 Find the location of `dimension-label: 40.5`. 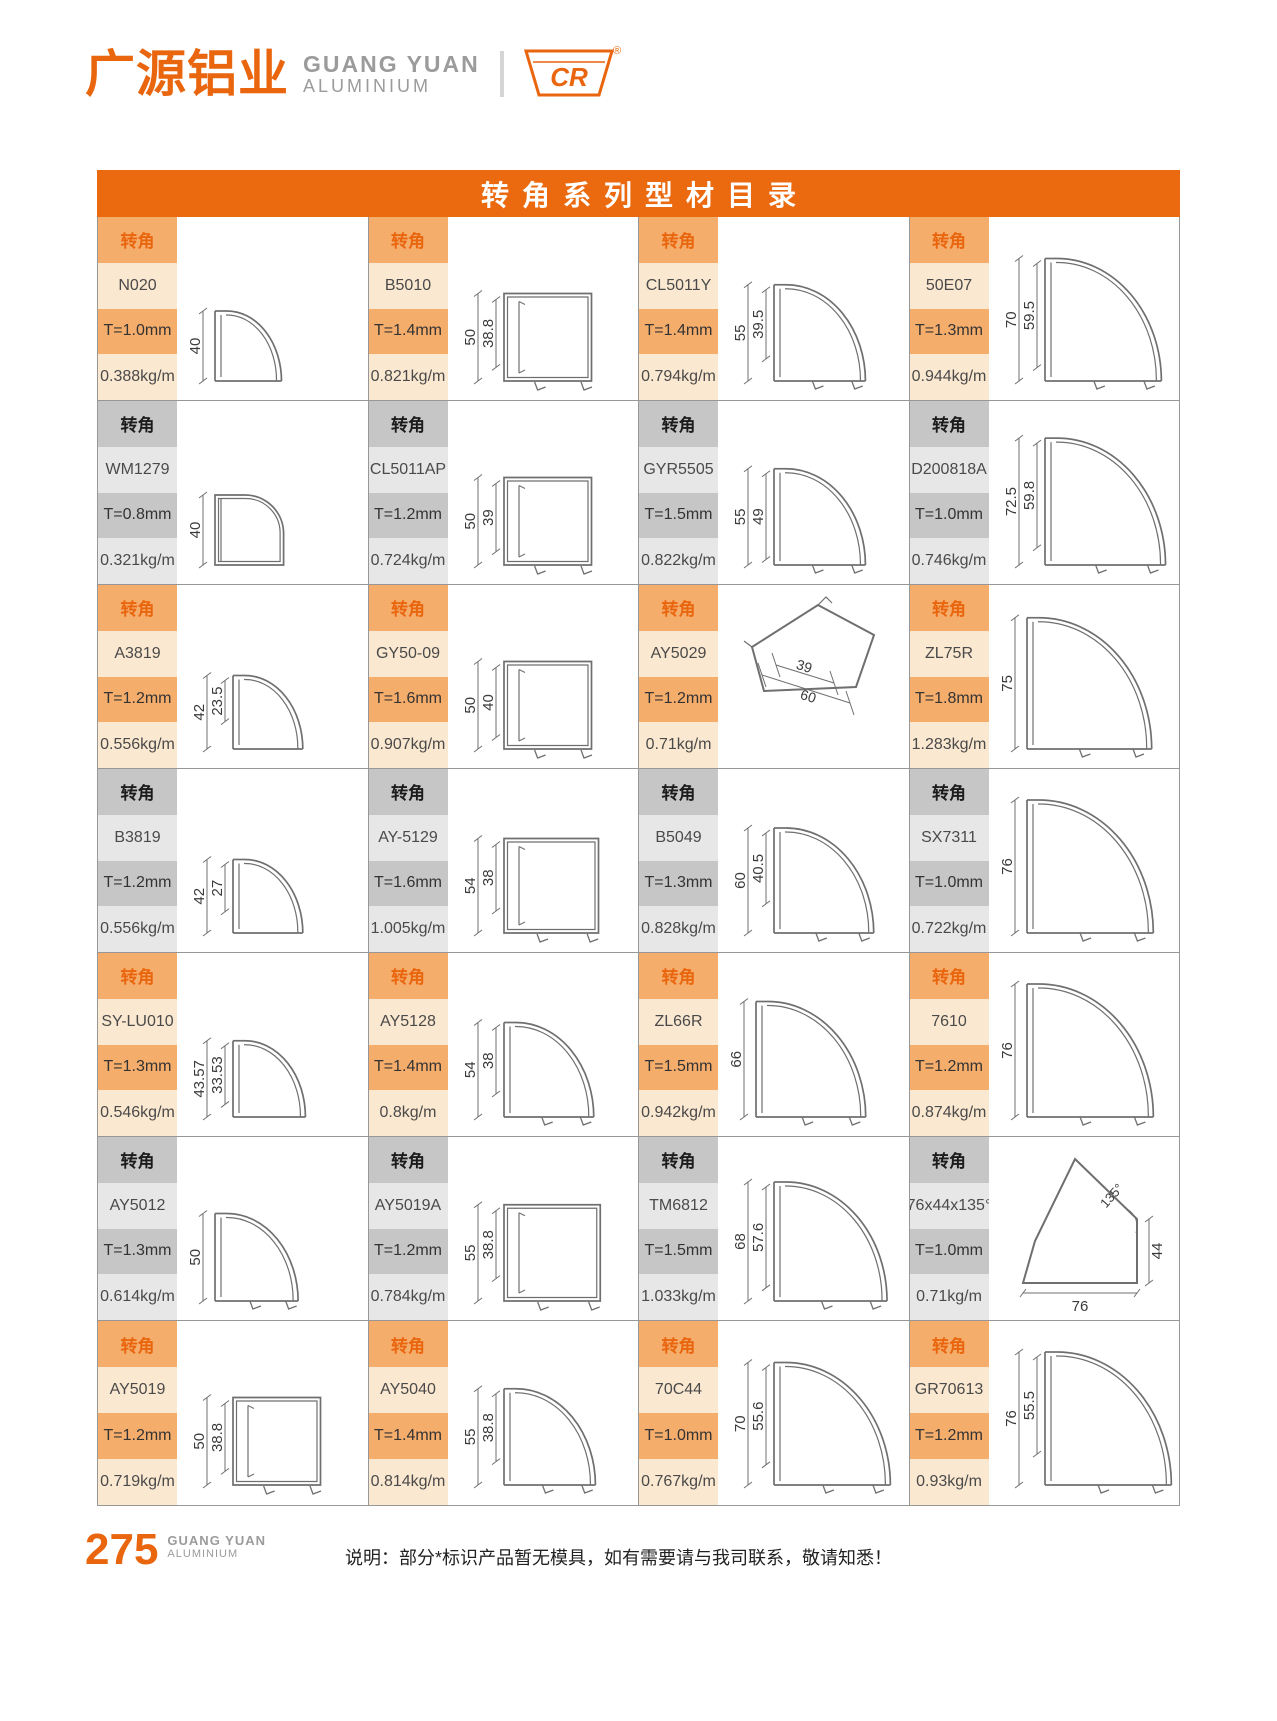

dimension-label: 40.5 is located at coordinates (758, 867).